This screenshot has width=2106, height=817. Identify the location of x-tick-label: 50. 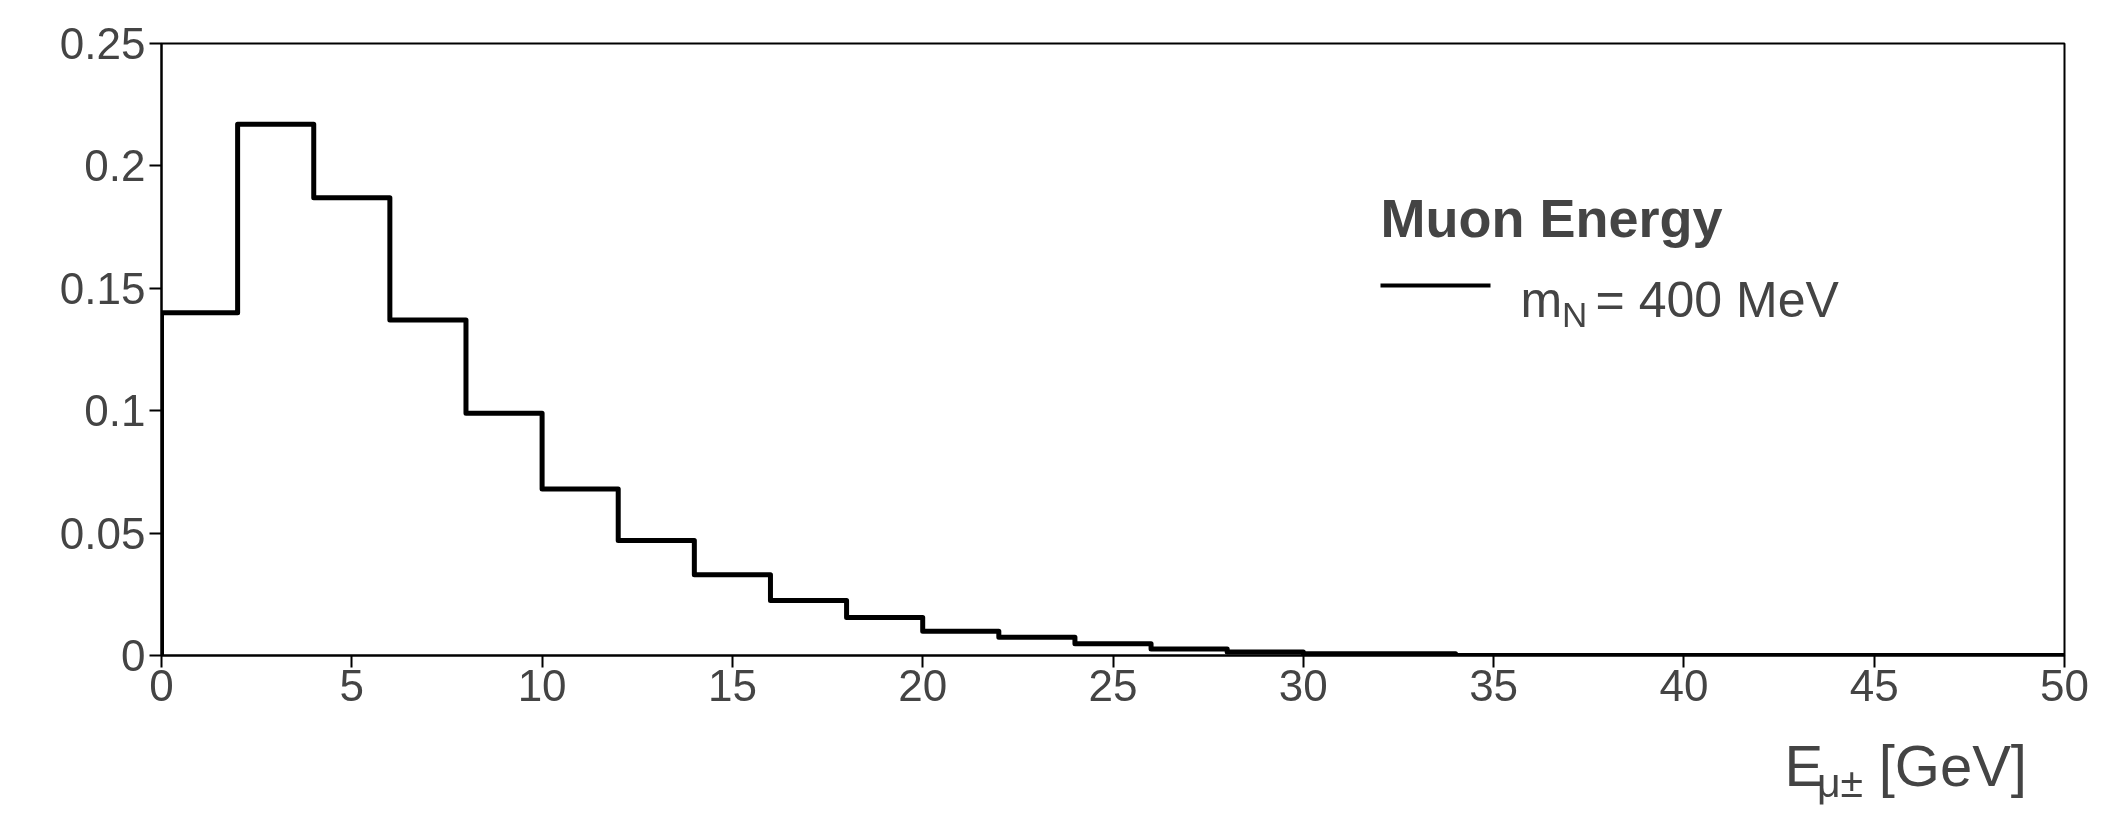
(2064, 685).